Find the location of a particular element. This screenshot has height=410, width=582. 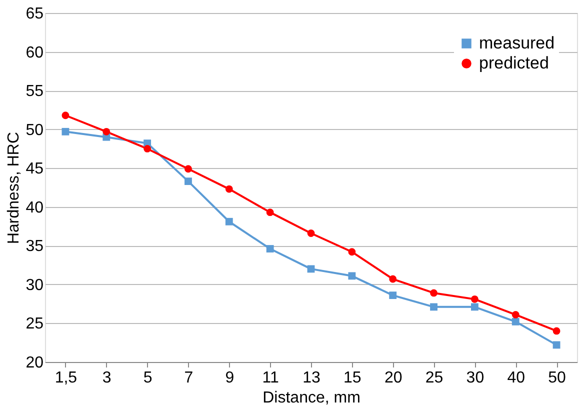

x-tick-label: 11 is located at coordinates (270, 378).